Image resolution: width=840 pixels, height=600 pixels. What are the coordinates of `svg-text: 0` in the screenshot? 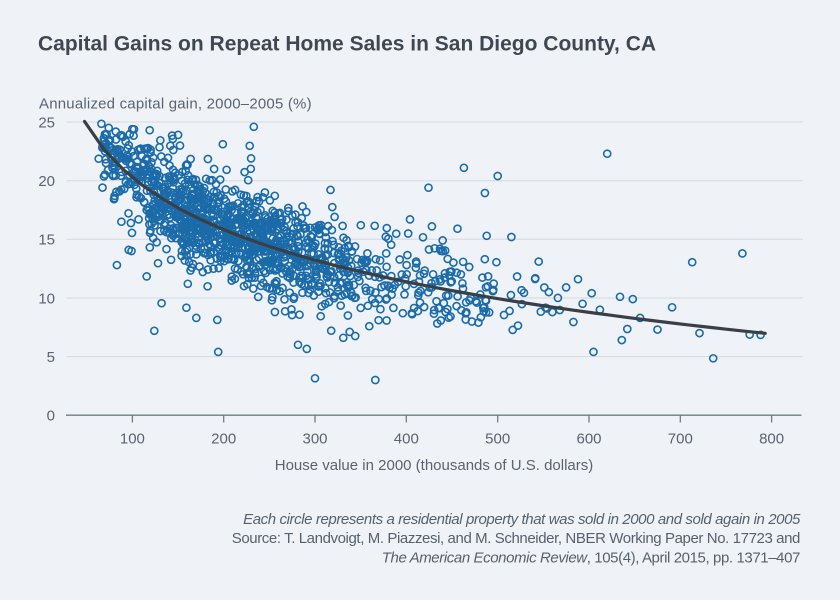 It's located at (51, 416).